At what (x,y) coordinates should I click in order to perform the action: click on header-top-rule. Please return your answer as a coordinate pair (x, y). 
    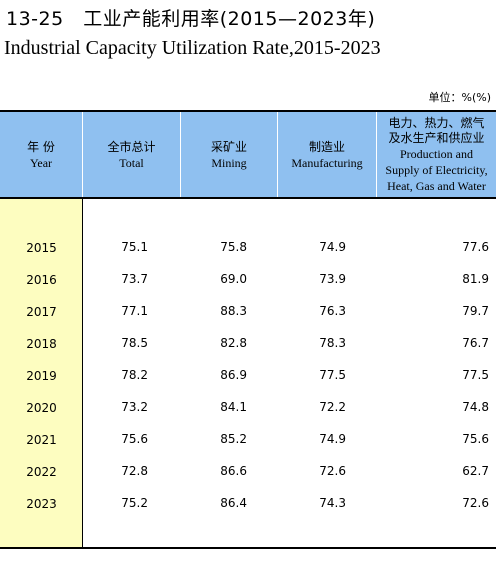
    Looking at the image, I should click on (248, 111).